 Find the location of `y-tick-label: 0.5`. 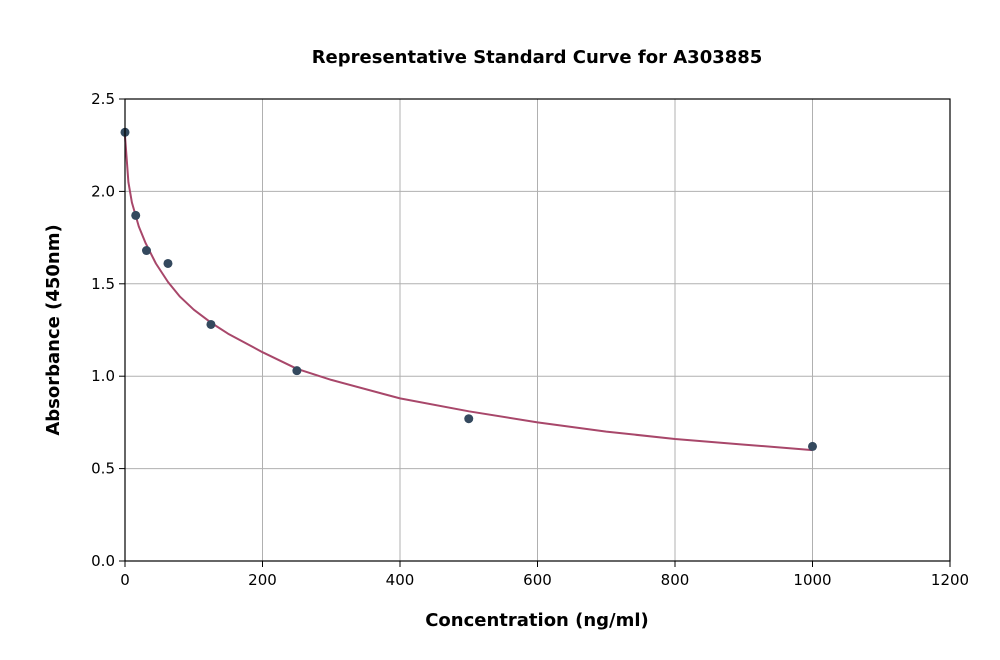

y-tick-label: 0.5 is located at coordinates (103, 469).